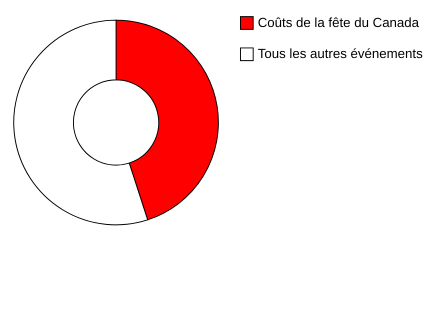 This screenshot has height=321, width=433. I want to click on legend-label: Coûts de la fête du Canada, so click(339, 22).